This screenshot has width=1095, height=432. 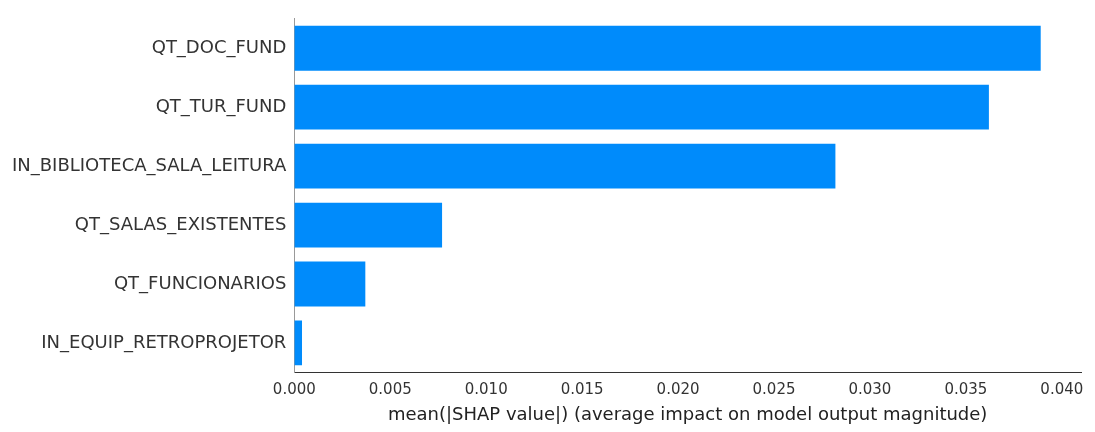 I want to click on y-tick-label: QT_DOC_FUND, so click(x=219, y=46).